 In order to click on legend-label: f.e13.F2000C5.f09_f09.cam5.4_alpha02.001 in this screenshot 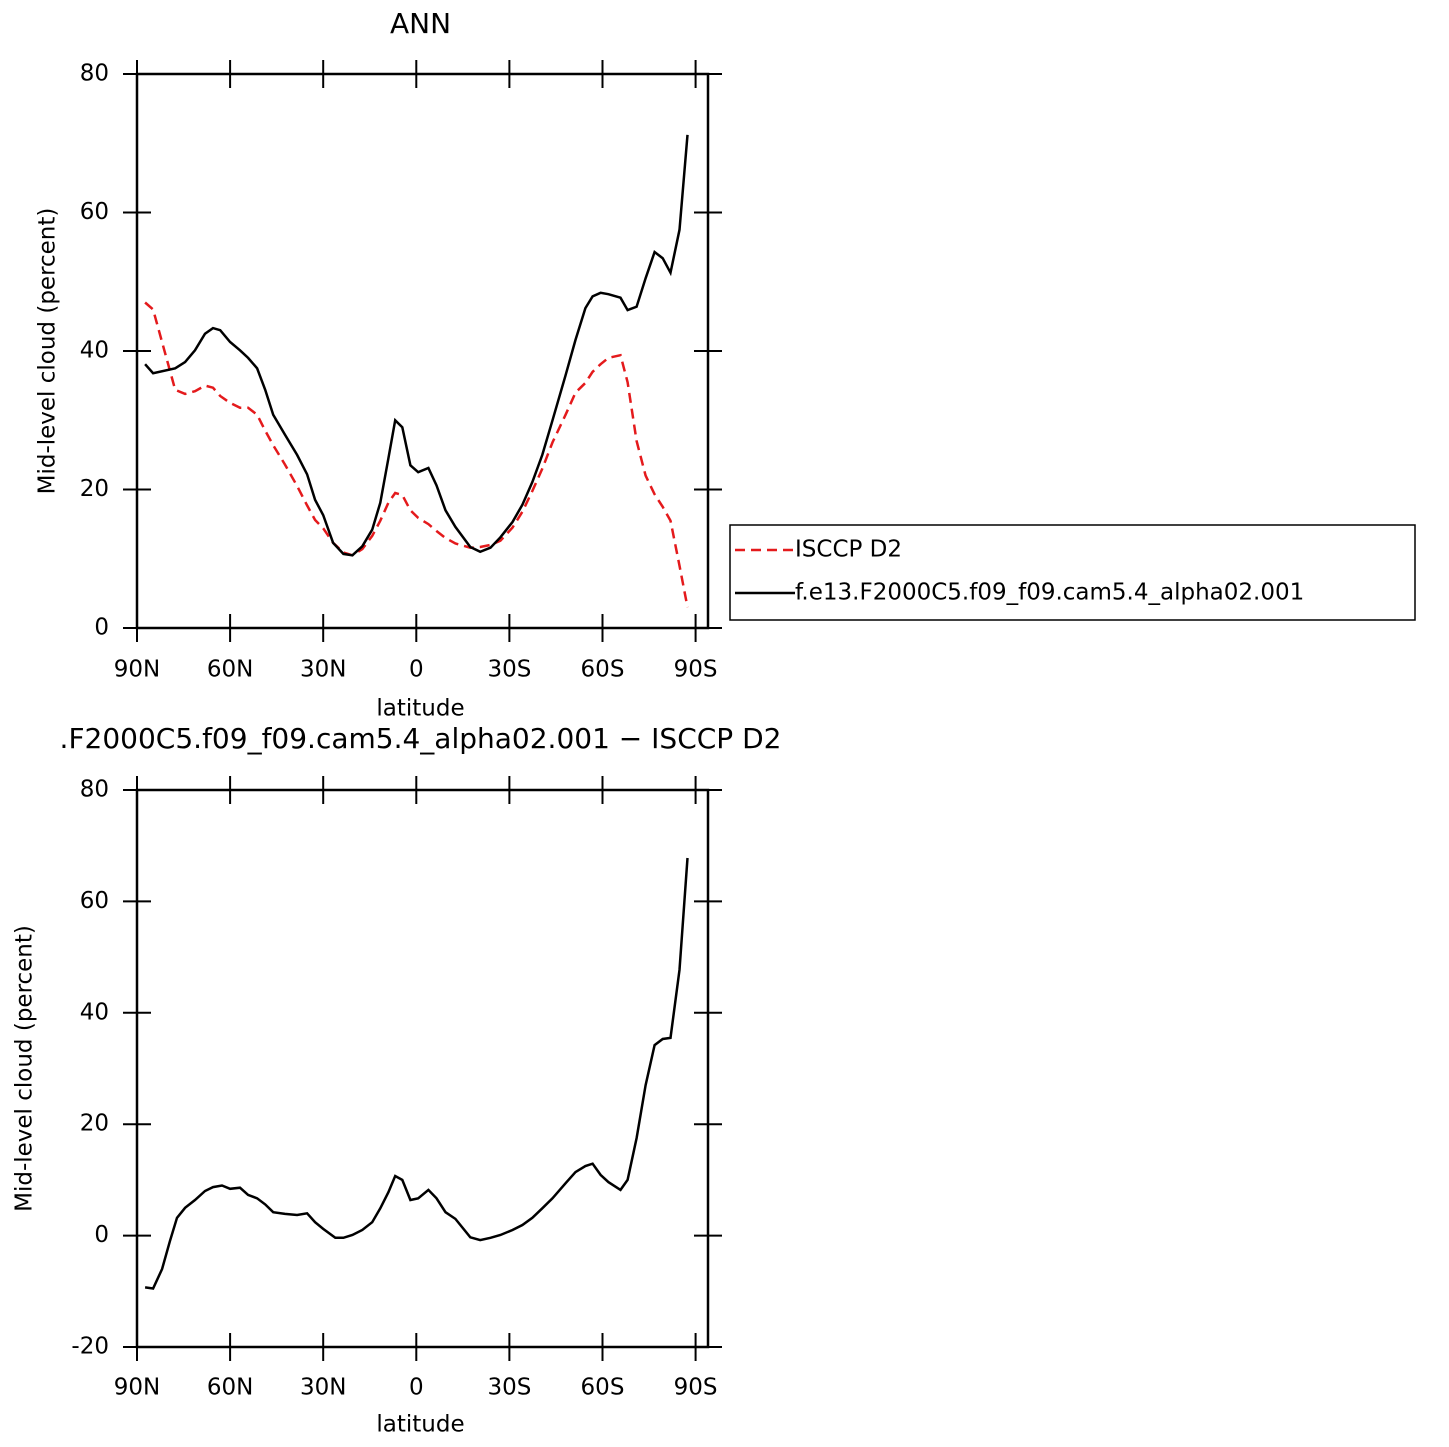, I will do `click(1049, 593)`.